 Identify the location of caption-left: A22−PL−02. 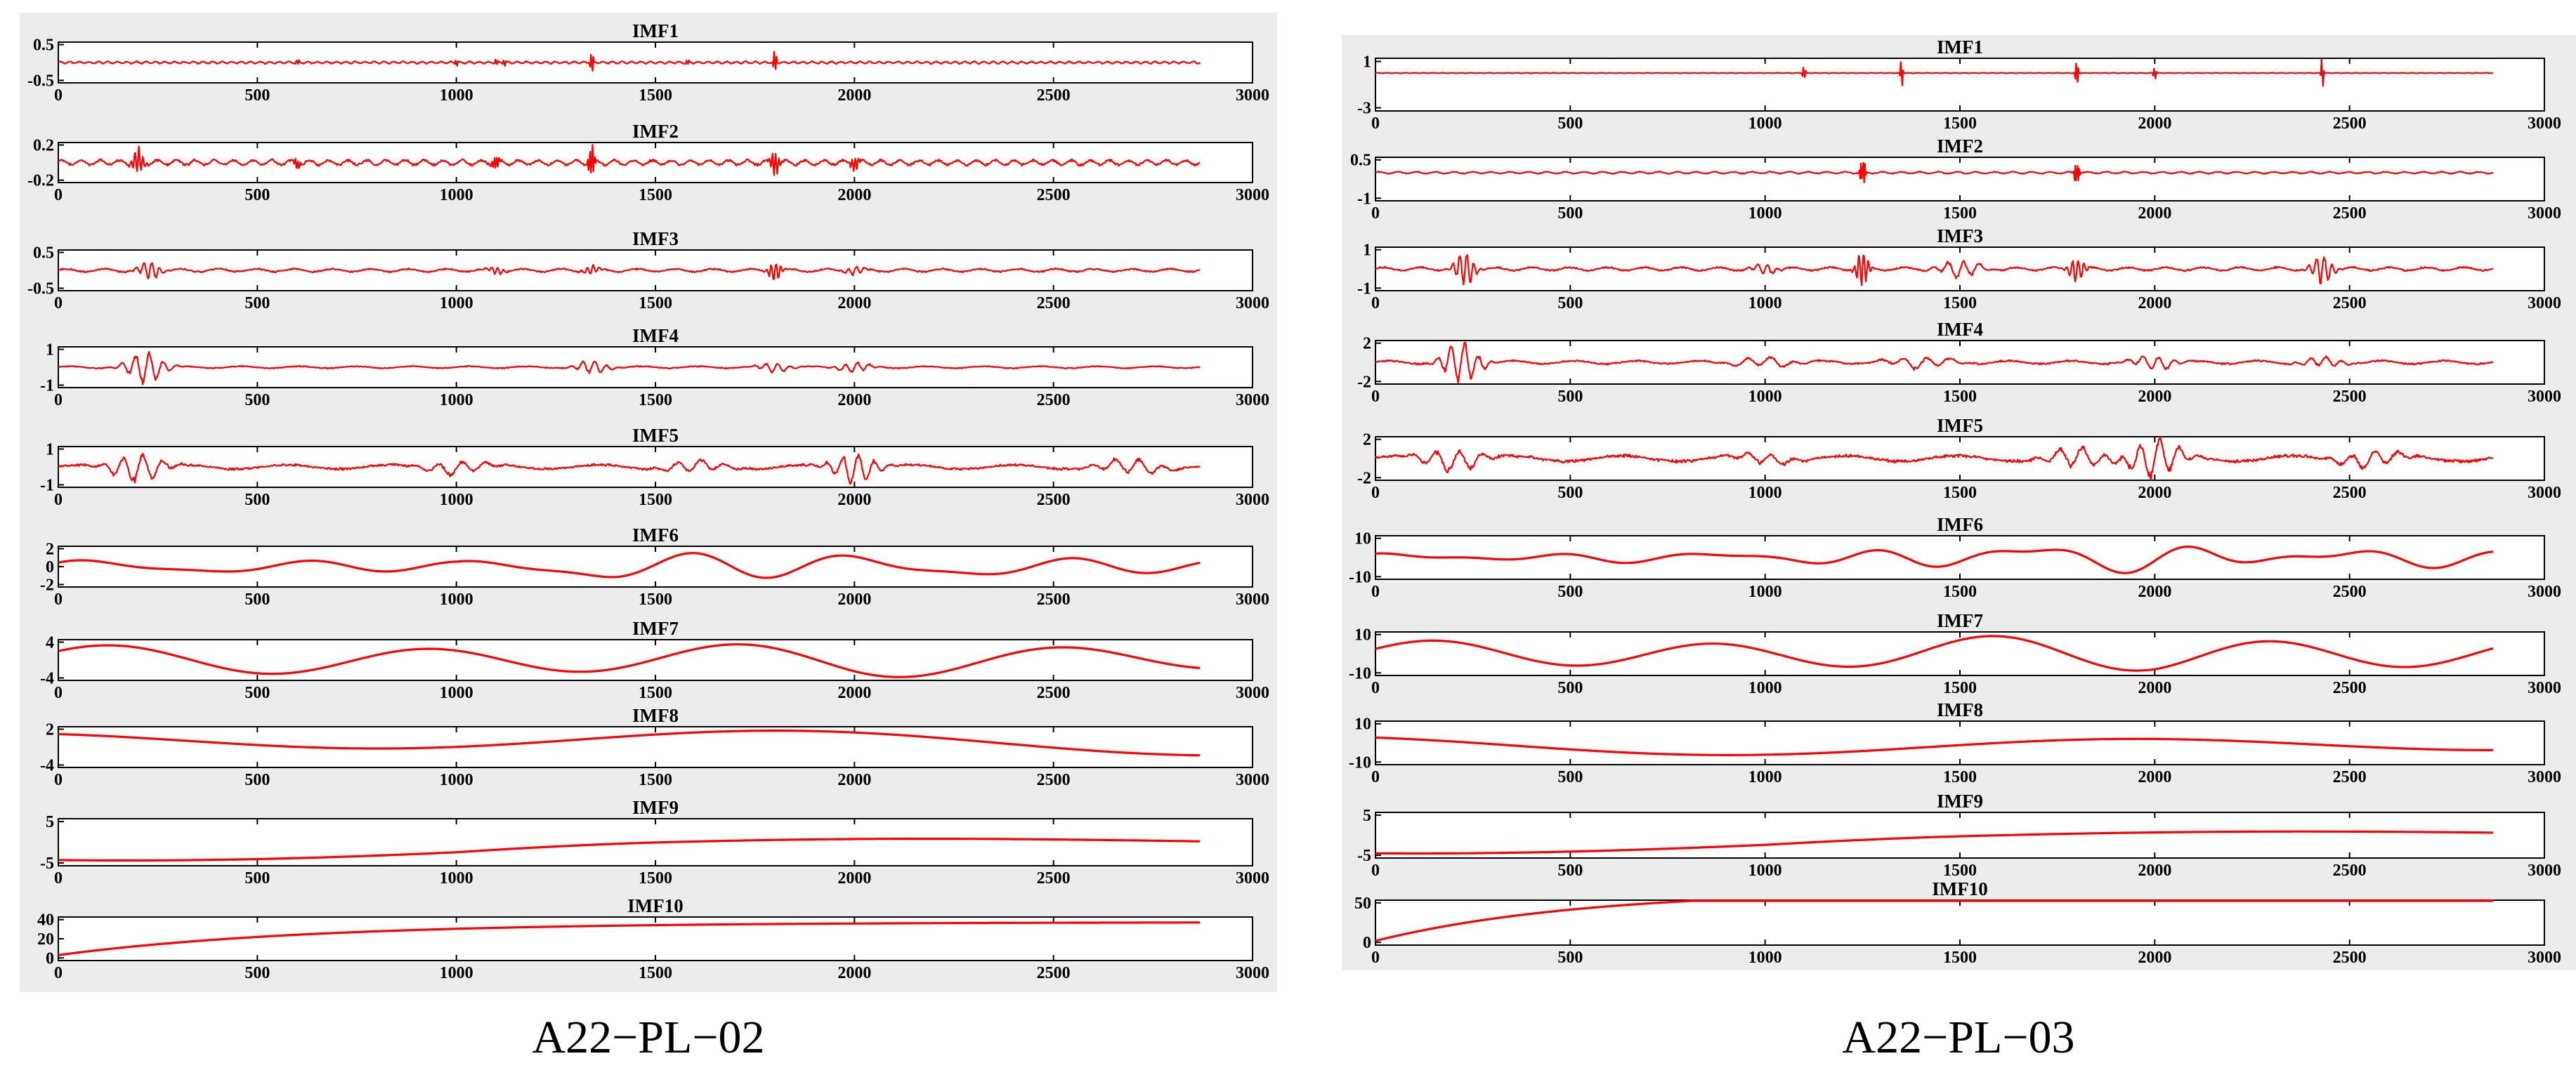
(649, 1037).